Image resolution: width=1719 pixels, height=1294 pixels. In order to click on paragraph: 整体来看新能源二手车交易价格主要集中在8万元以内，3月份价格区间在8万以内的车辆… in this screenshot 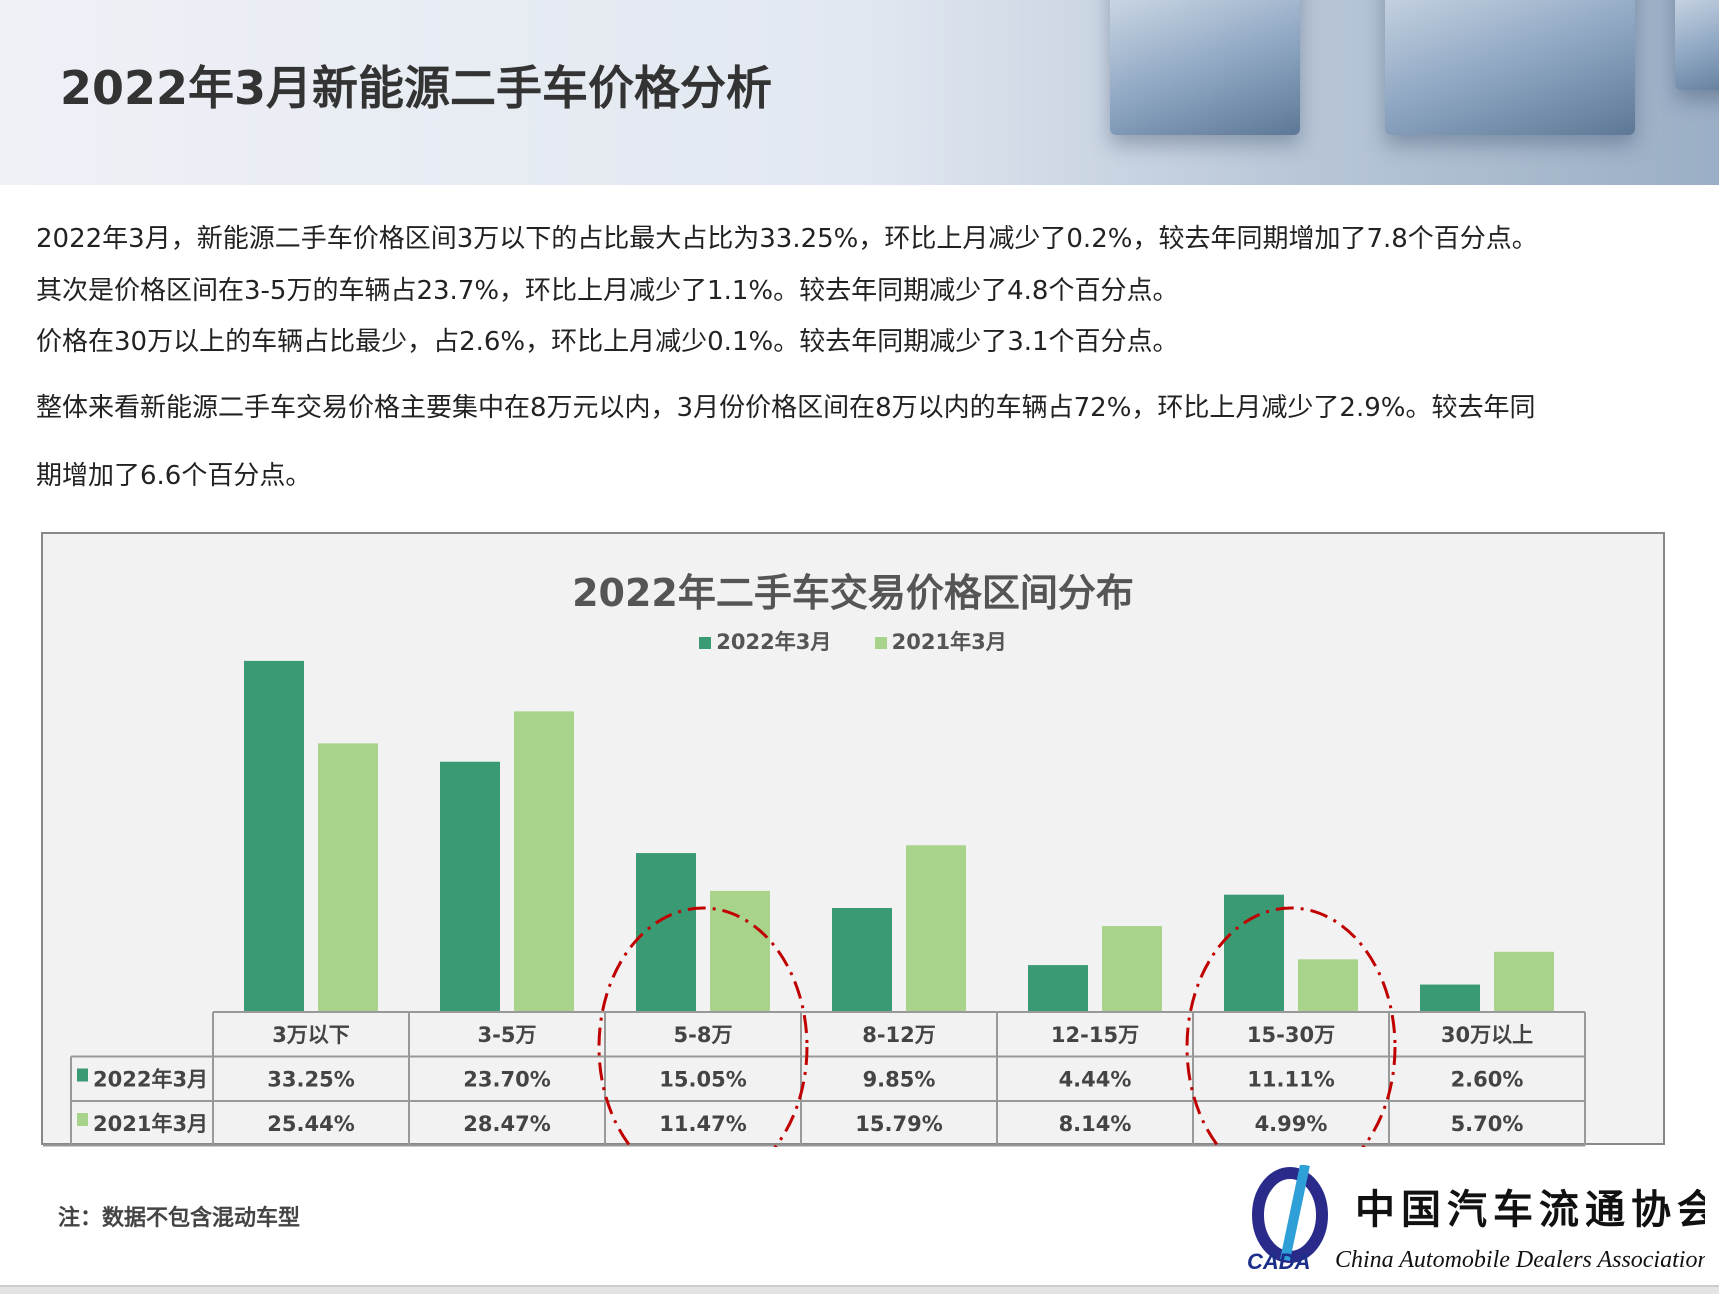, I will do `click(786, 408)`.